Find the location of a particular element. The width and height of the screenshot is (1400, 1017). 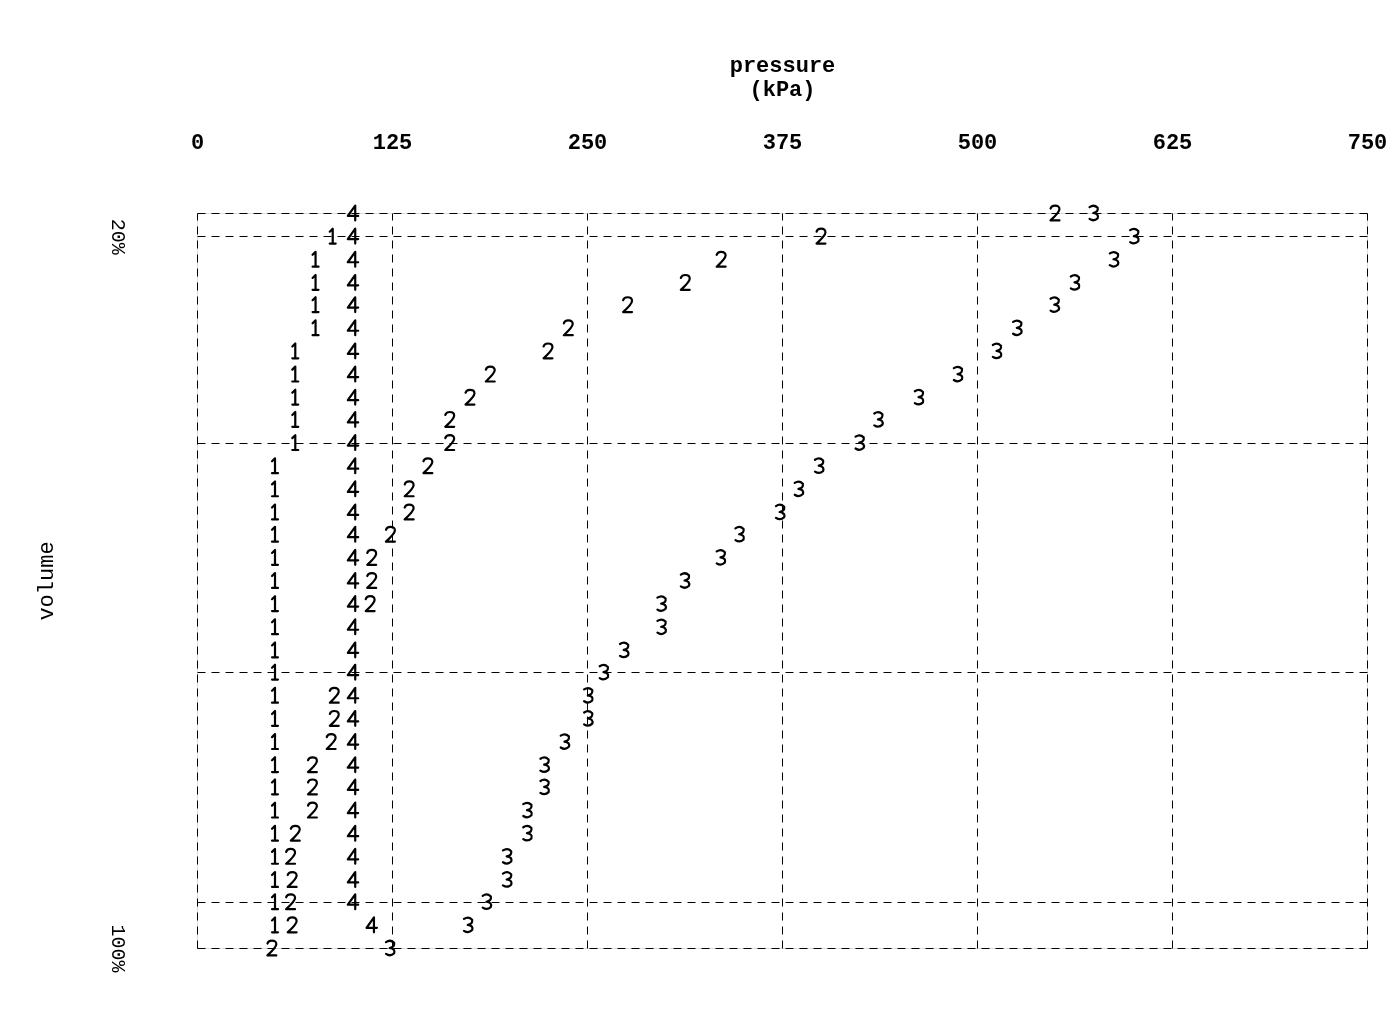

y-tick-label: 20% is located at coordinates (117, 237).